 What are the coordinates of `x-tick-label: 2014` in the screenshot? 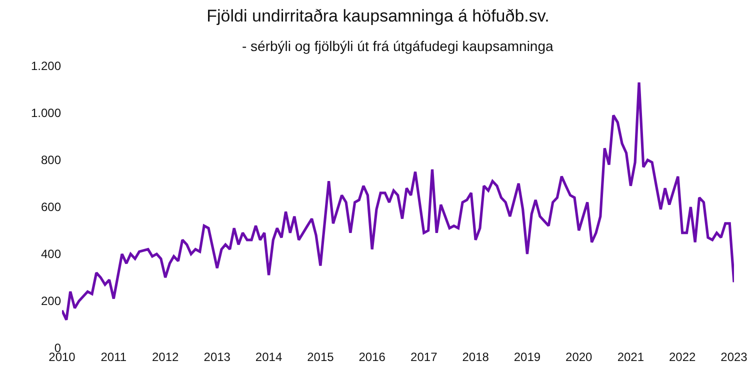 It's located at (268, 357).